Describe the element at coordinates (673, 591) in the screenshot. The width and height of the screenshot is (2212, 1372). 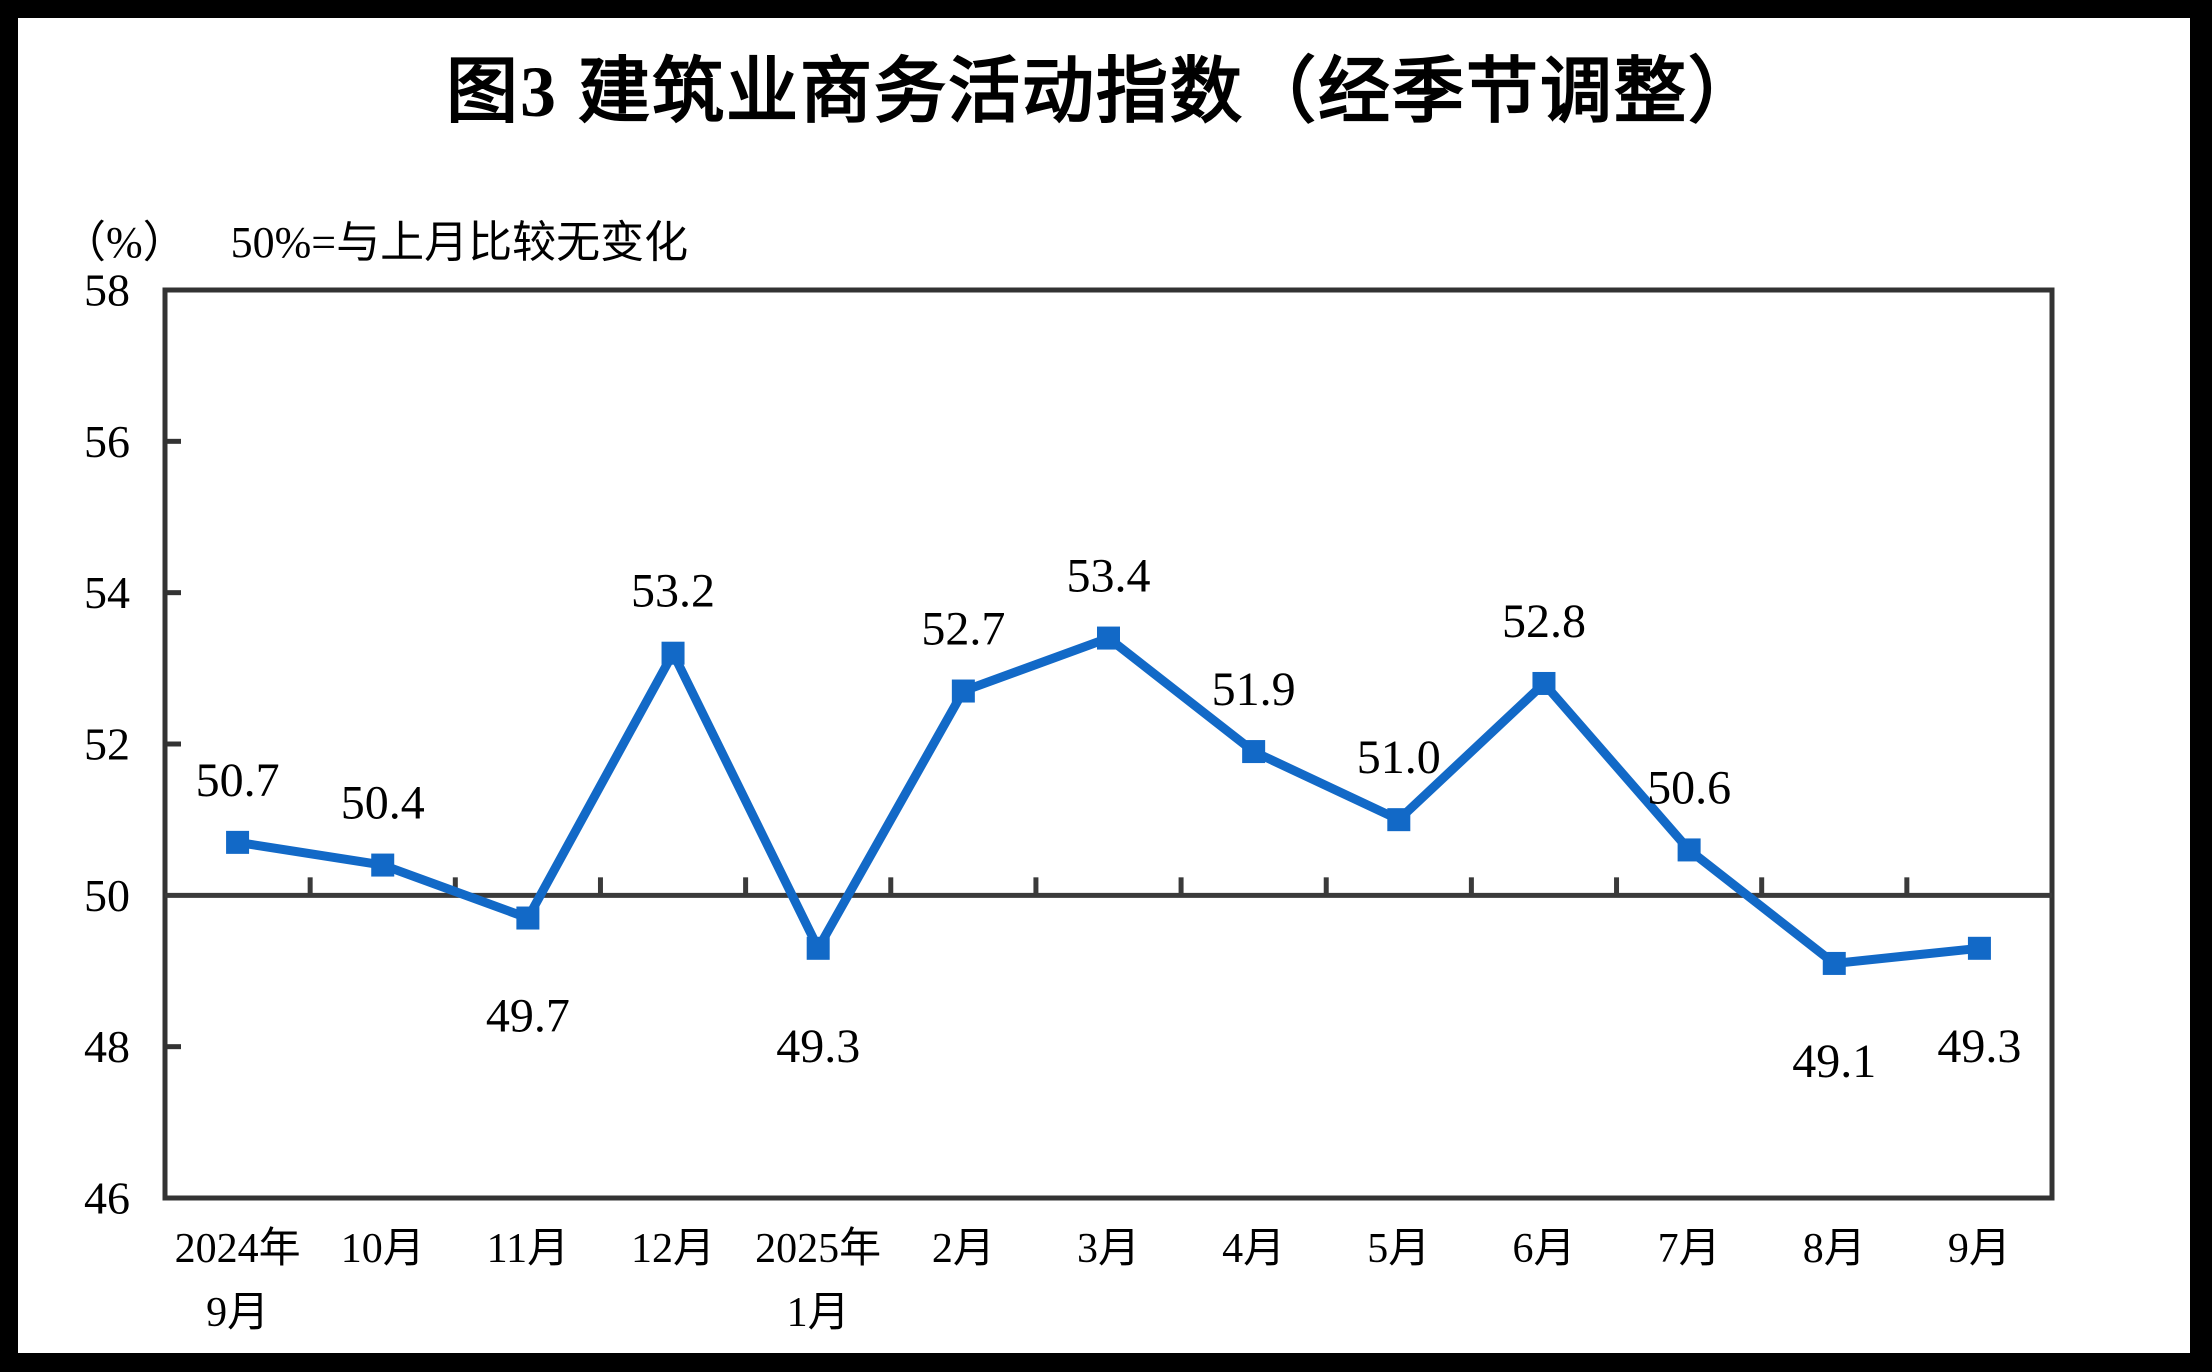
I see `data-label: 53.2` at that location.